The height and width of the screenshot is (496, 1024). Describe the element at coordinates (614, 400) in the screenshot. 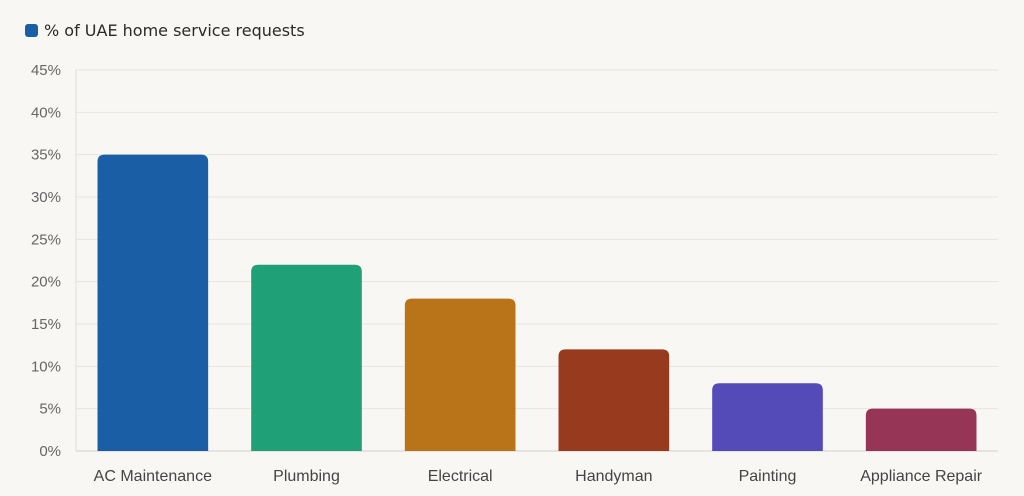

I see `bar-handyman` at that location.